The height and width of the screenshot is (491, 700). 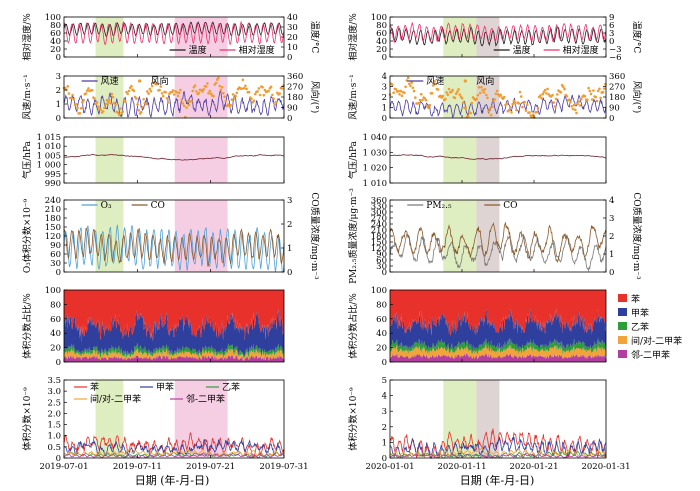 What do you see at coordinates (174, 456) in the screenshot?
I see `series-line-邻-二甲苯` at bounding box center [174, 456].